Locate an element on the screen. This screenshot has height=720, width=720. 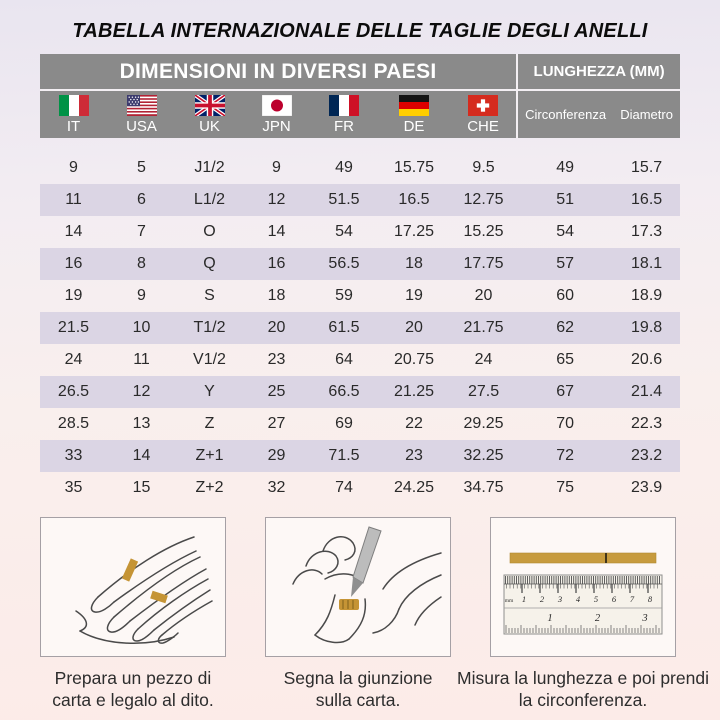
table-cell: 15.7 is located at coordinates (647, 167).